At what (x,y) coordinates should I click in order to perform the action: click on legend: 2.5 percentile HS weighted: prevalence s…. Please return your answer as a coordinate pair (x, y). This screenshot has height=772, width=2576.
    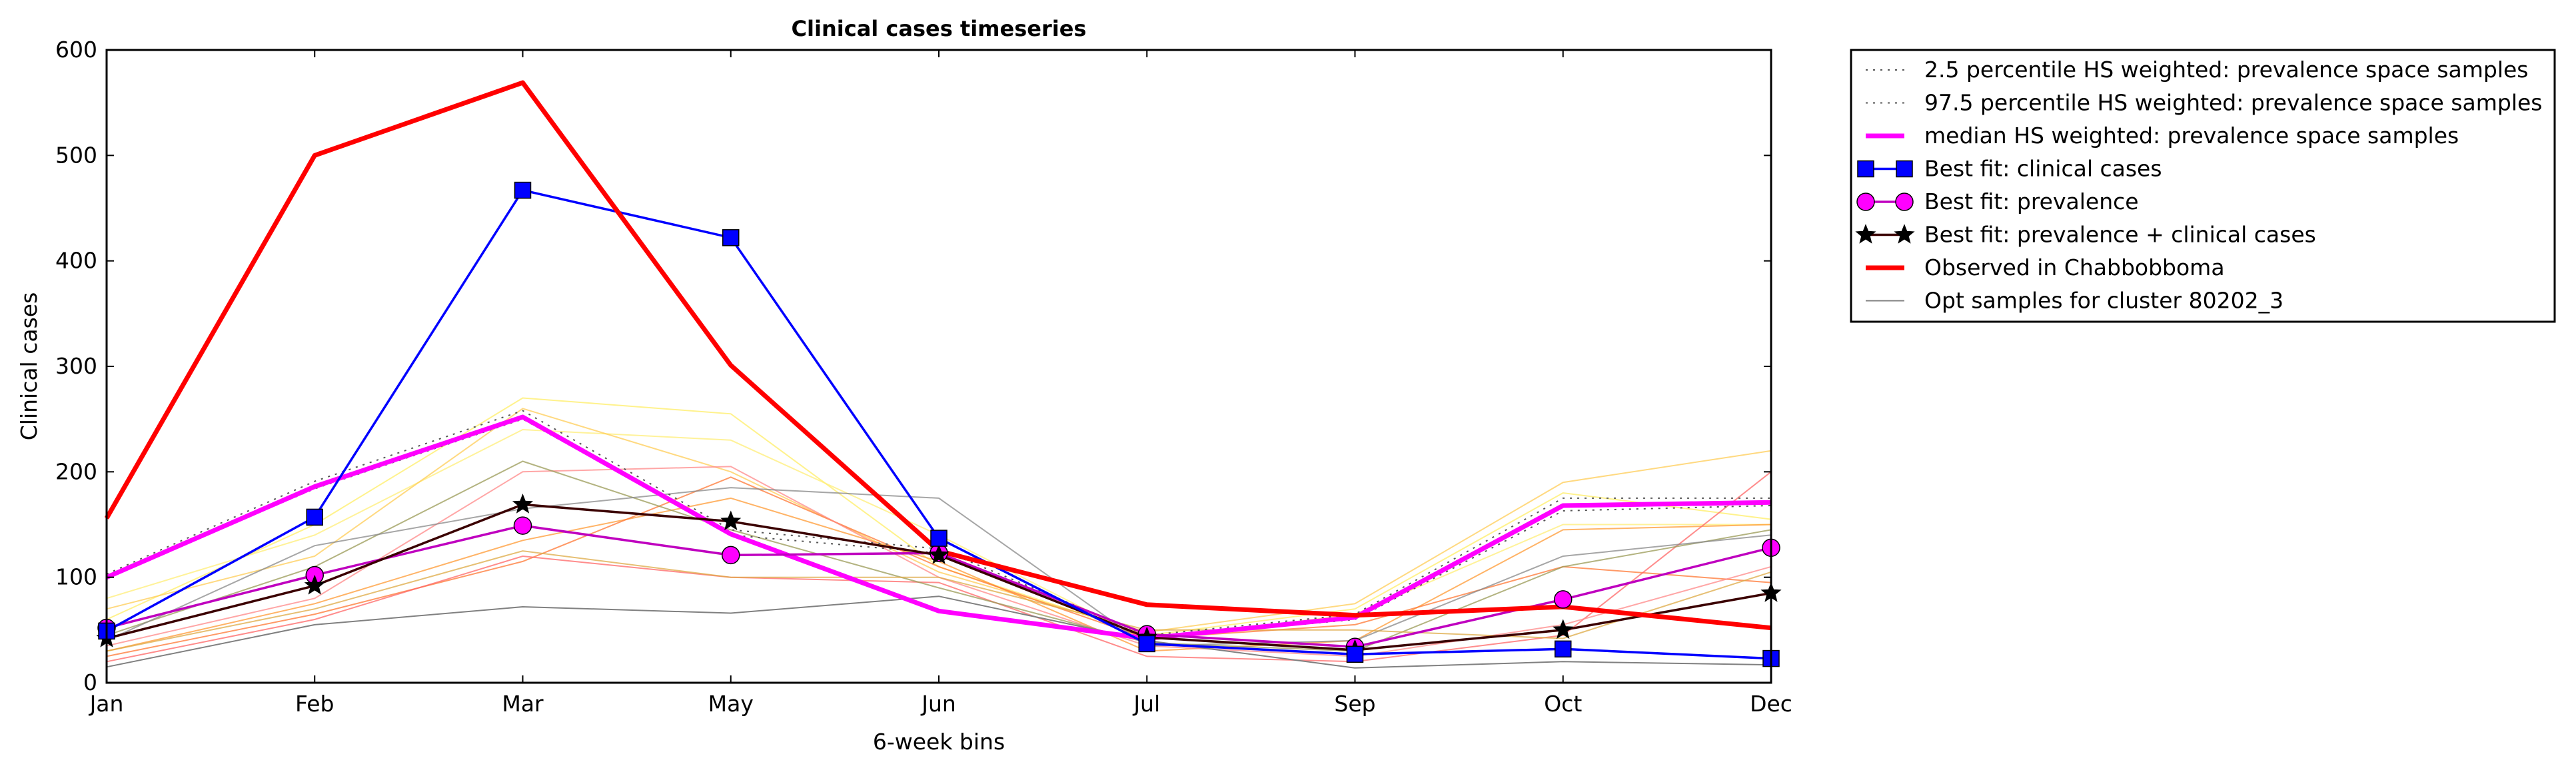
    Looking at the image, I should click on (2203, 186).